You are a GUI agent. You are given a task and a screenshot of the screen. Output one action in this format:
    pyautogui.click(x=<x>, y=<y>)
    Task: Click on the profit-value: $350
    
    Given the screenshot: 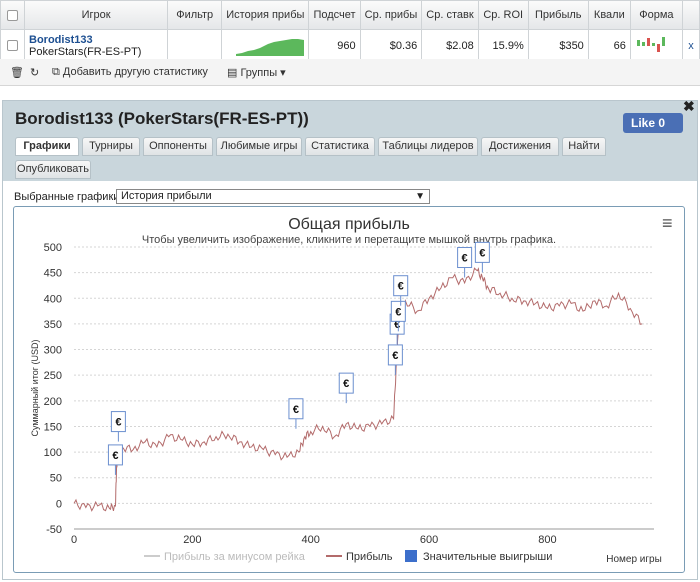 What is the action you would take?
    pyautogui.click(x=558, y=45)
    